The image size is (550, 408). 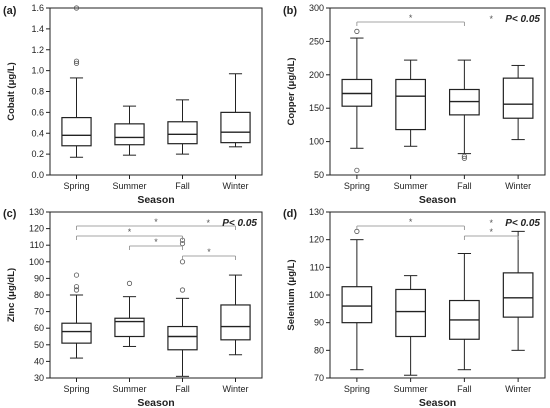 I want to click on panel-label: (b), so click(x=290, y=11).